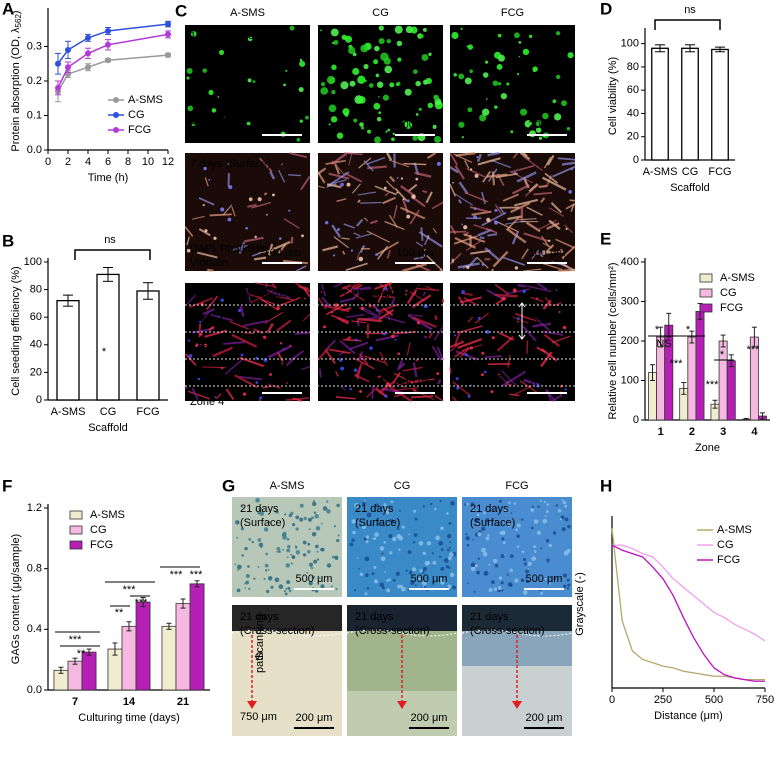 The image size is (777, 766). Describe the element at coordinates (690, 188) in the screenshot. I see `x-axis-label: Scaffold` at that location.